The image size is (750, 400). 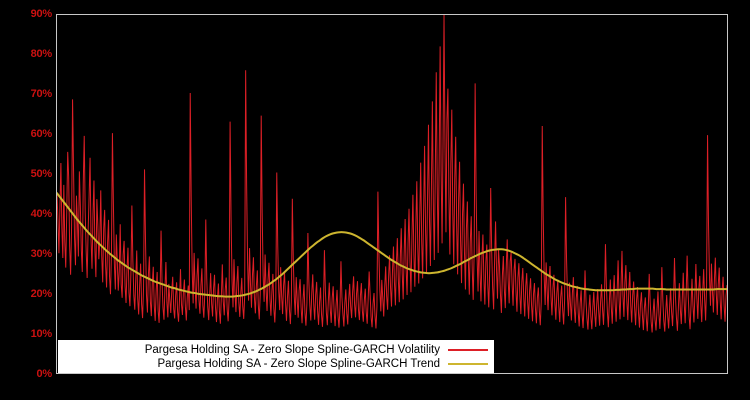 What do you see at coordinates (468, 363) in the screenshot?
I see `legend-swatch-trend` at bounding box center [468, 363].